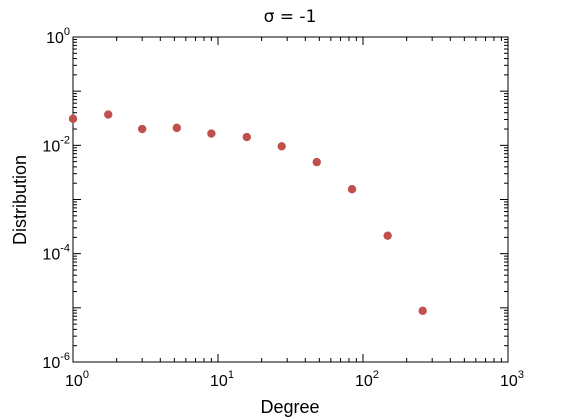 The width and height of the screenshot is (561, 420). What do you see at coordinates (222, 379) in the screenshot?
I see `x-tick-label: 10¹` at bounding box center [222, 379].